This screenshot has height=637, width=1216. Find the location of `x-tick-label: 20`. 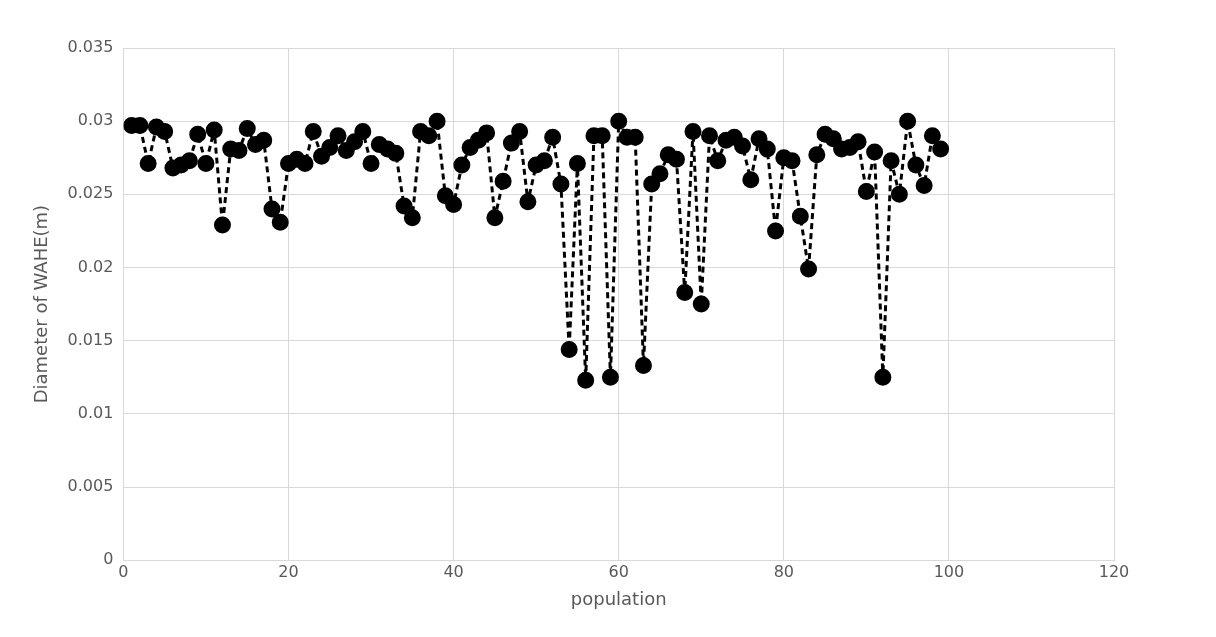

x-tick-label: 20 is located at coordinates (288, 571).